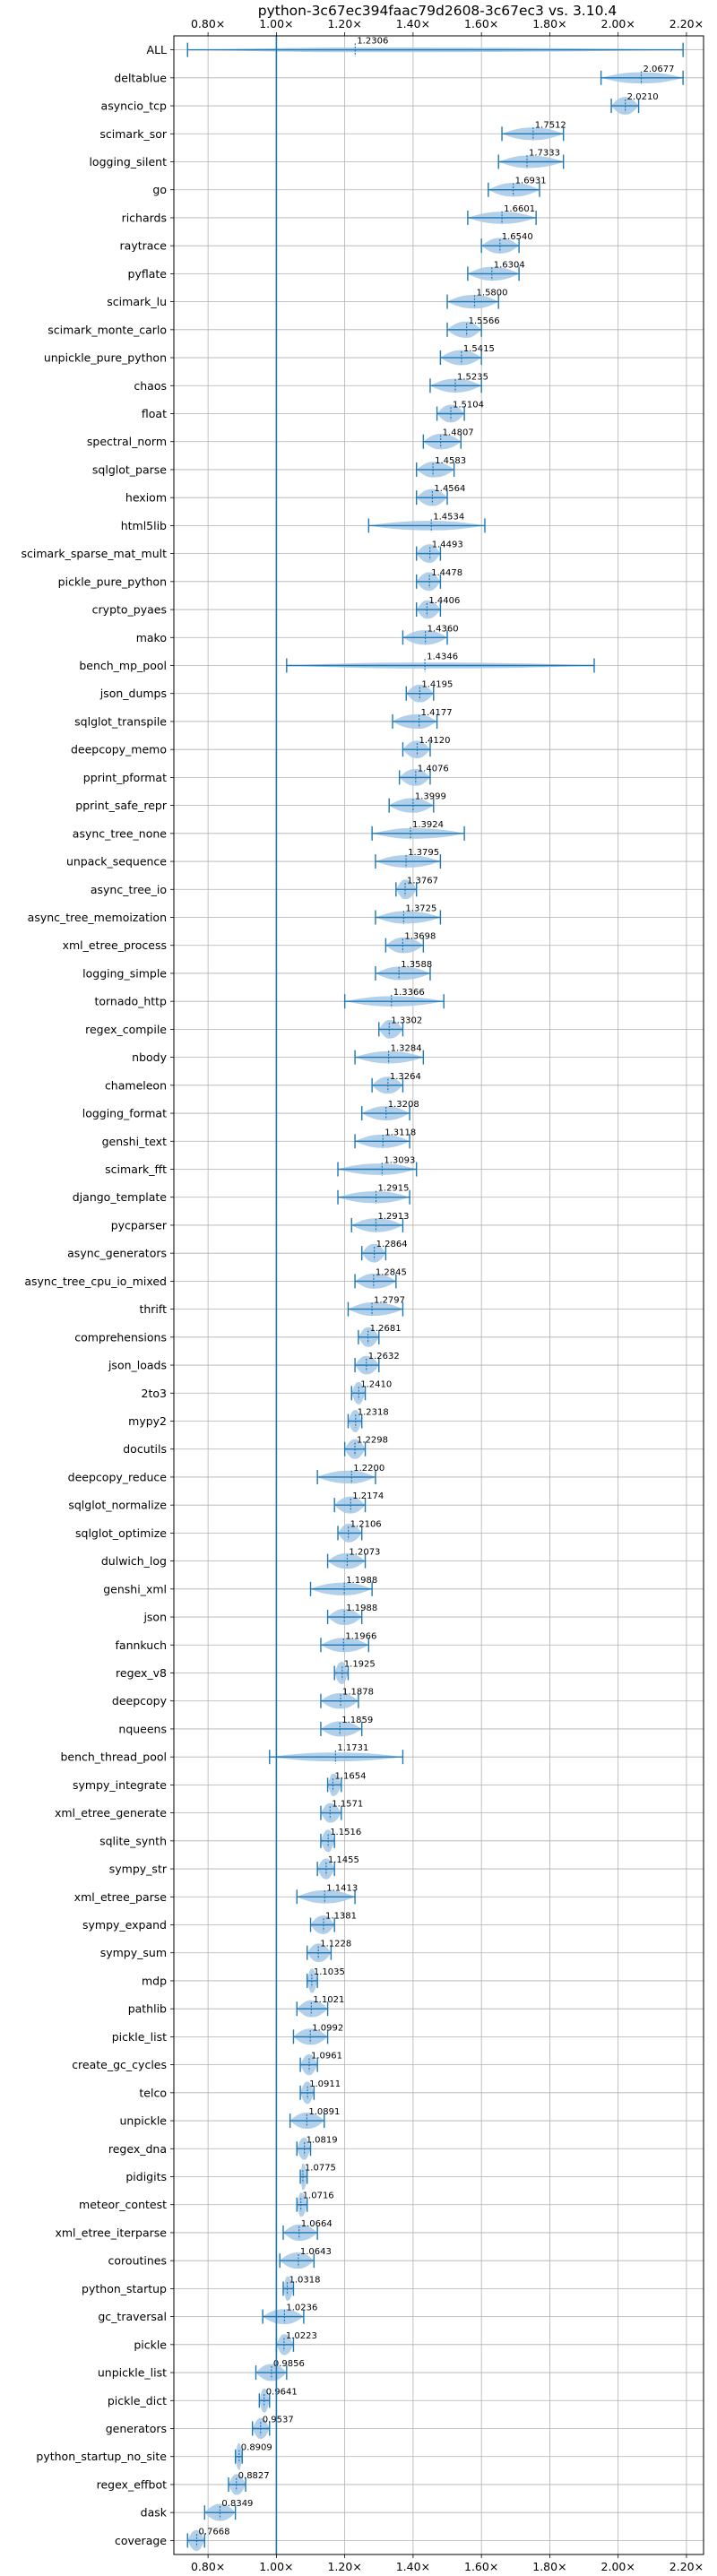 The width and height of the screenshot is (717, 2576). I want to click on data-label-html5lib: 1.4534, so click(448, 517).